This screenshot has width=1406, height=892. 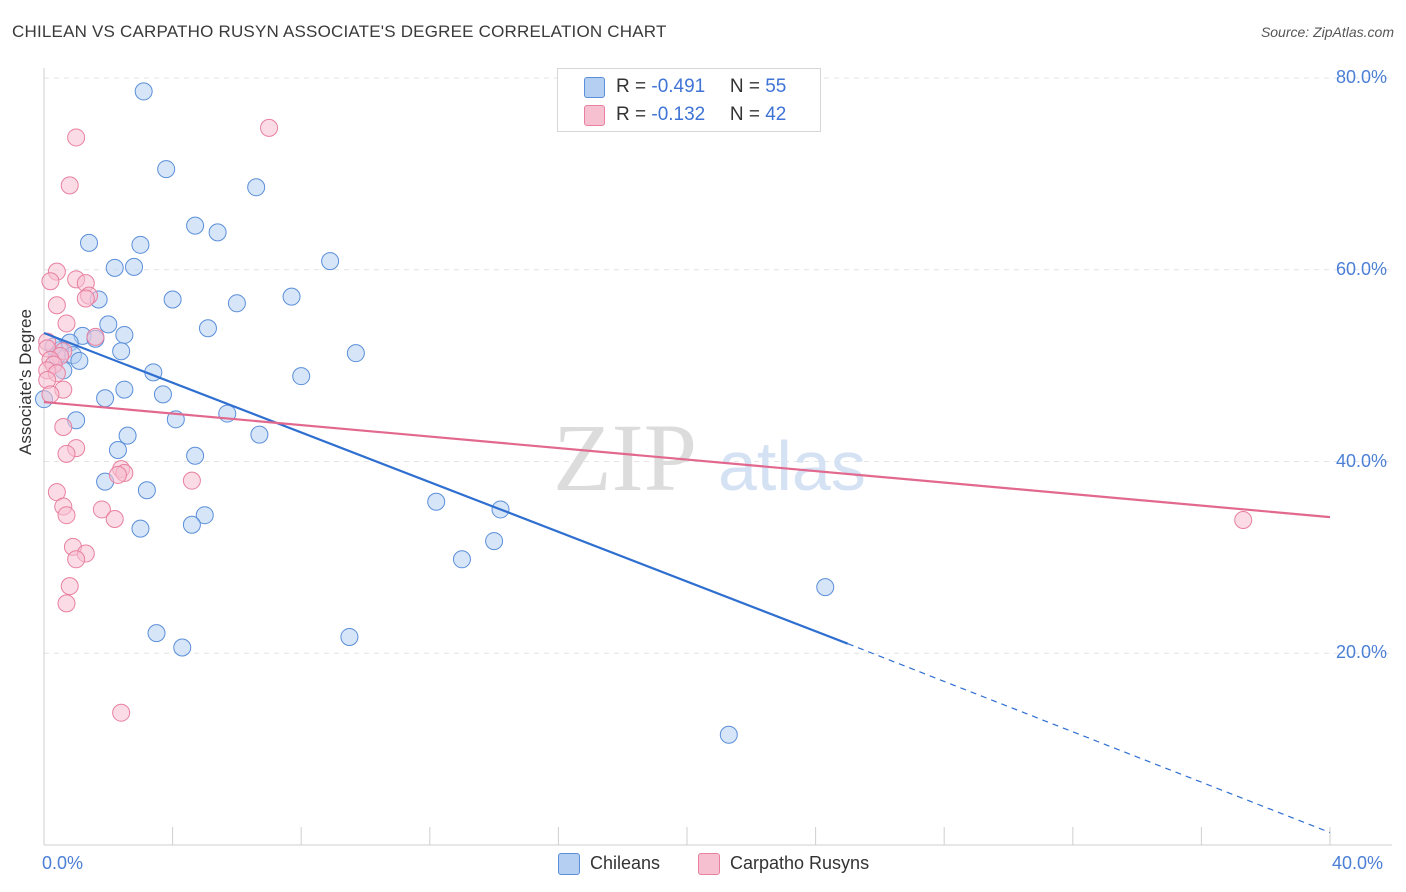 What do you see at coordinates (1362, 652) in the screenshot?
I see `y-tick-label: 20.0%` at bounding box center [1362, 652].